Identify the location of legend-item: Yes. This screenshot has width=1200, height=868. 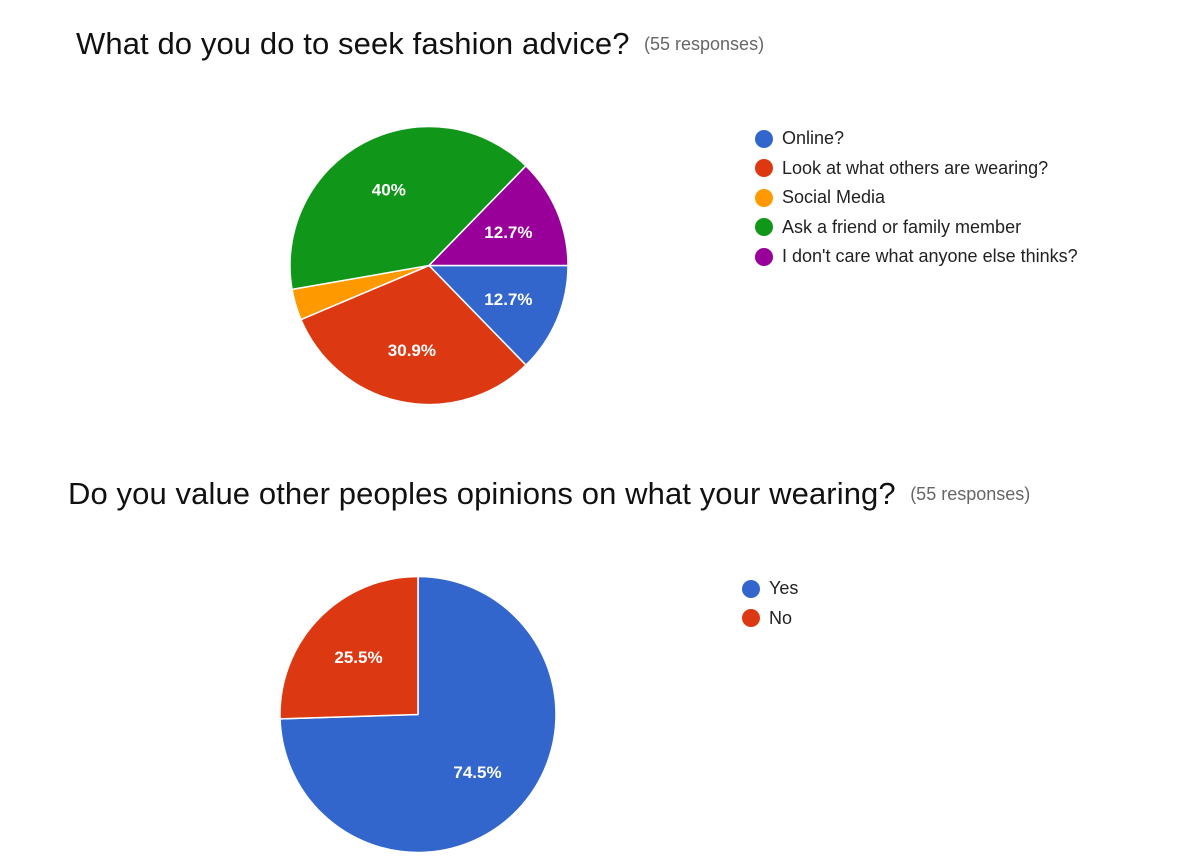
(770, 589).